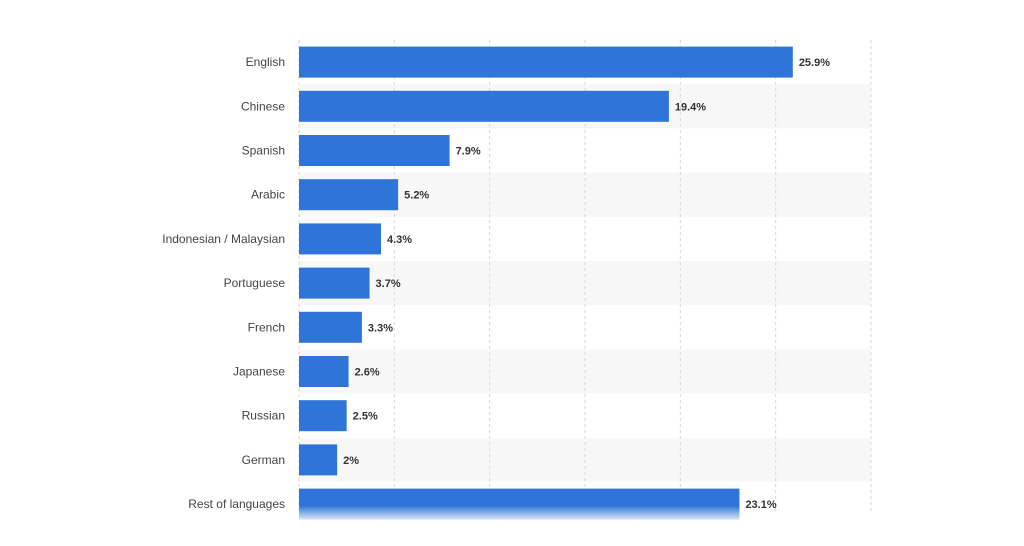 Image resolution: width=1024 pixels, height=546 pixels. What do you see at coordinates (416, 196) in the screenshot?
I see `value-label: 5.2%` at bounding box center [416, 196].